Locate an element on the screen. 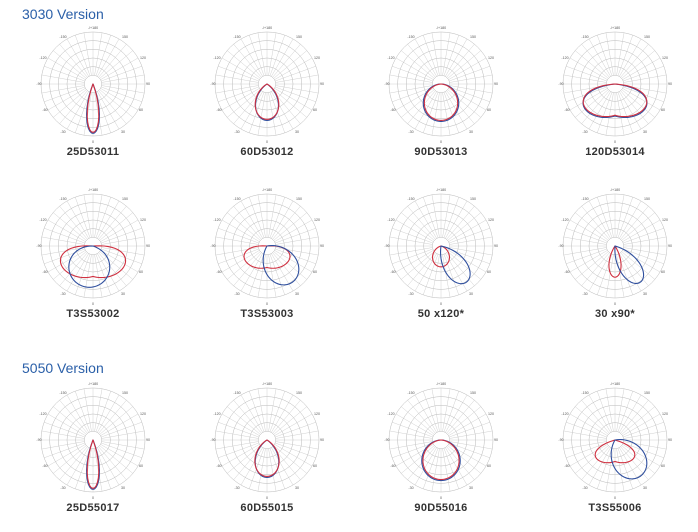  diagram-label: T3S55006 is located at coordinates (615, 508).